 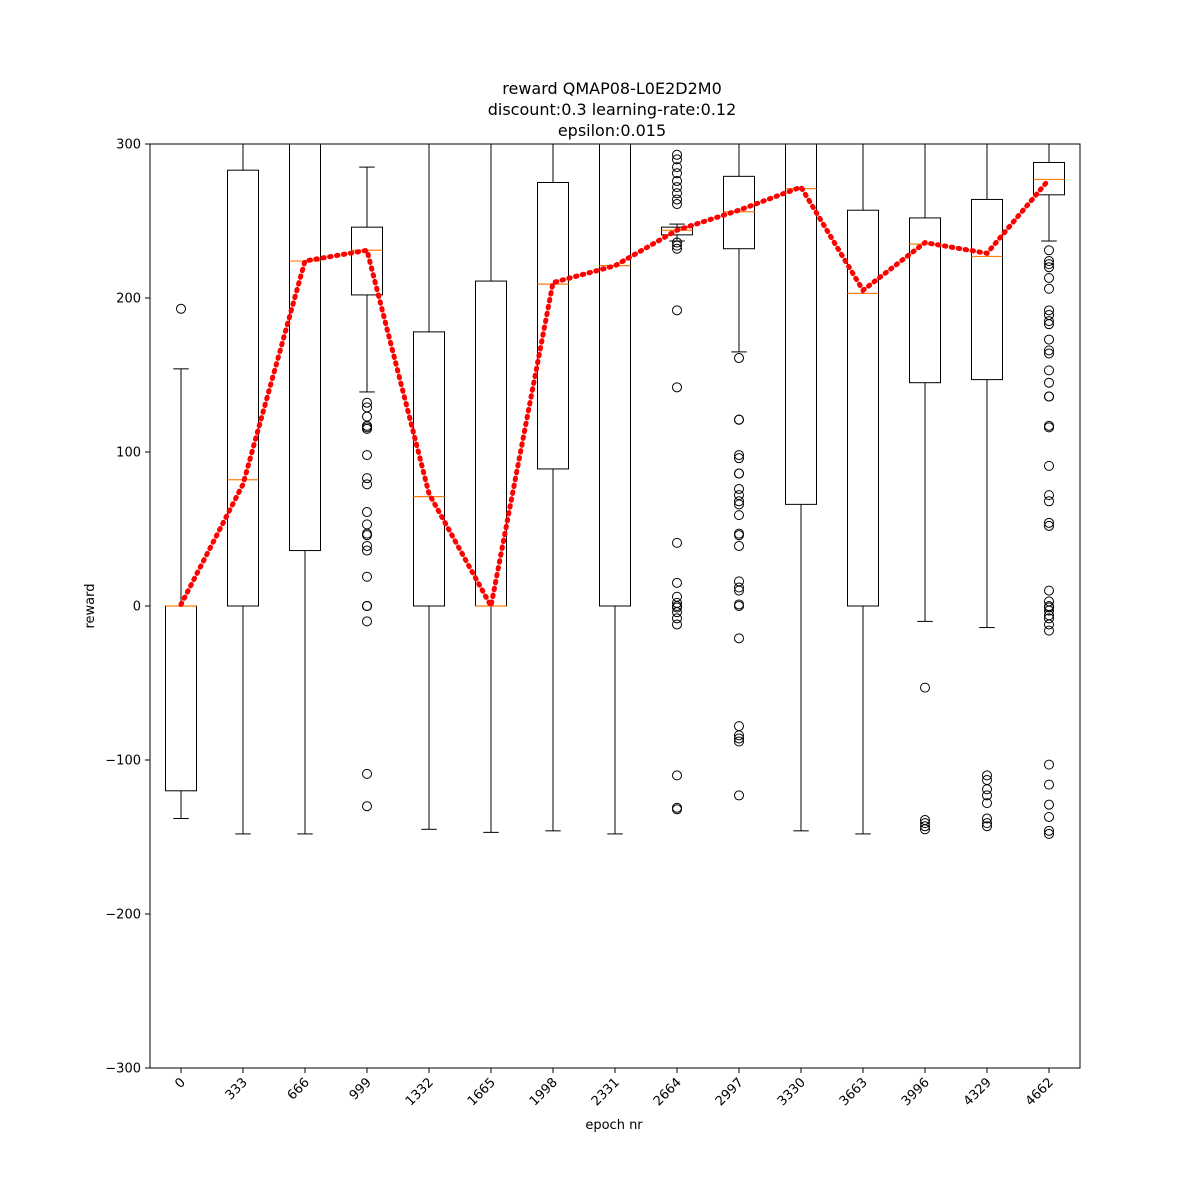 What do you see at coordinates (137, 607) in the screenshot?
I see `y-tick-label: 0` at bounding box center [137, 607].